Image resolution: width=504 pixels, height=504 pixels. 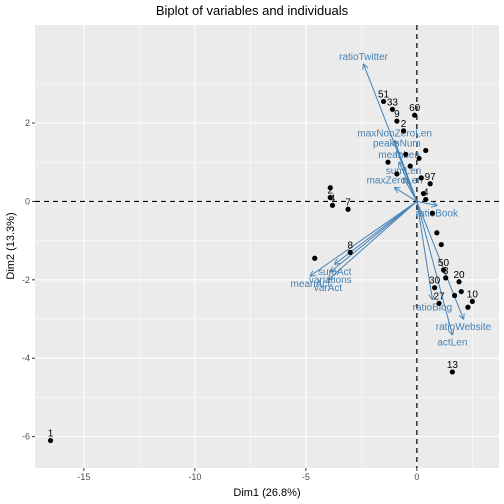 What do you see at coordinates (432, 307) in the screenshot?
I see `variable-label: ratioBlog` at bounding box center [432, 307].